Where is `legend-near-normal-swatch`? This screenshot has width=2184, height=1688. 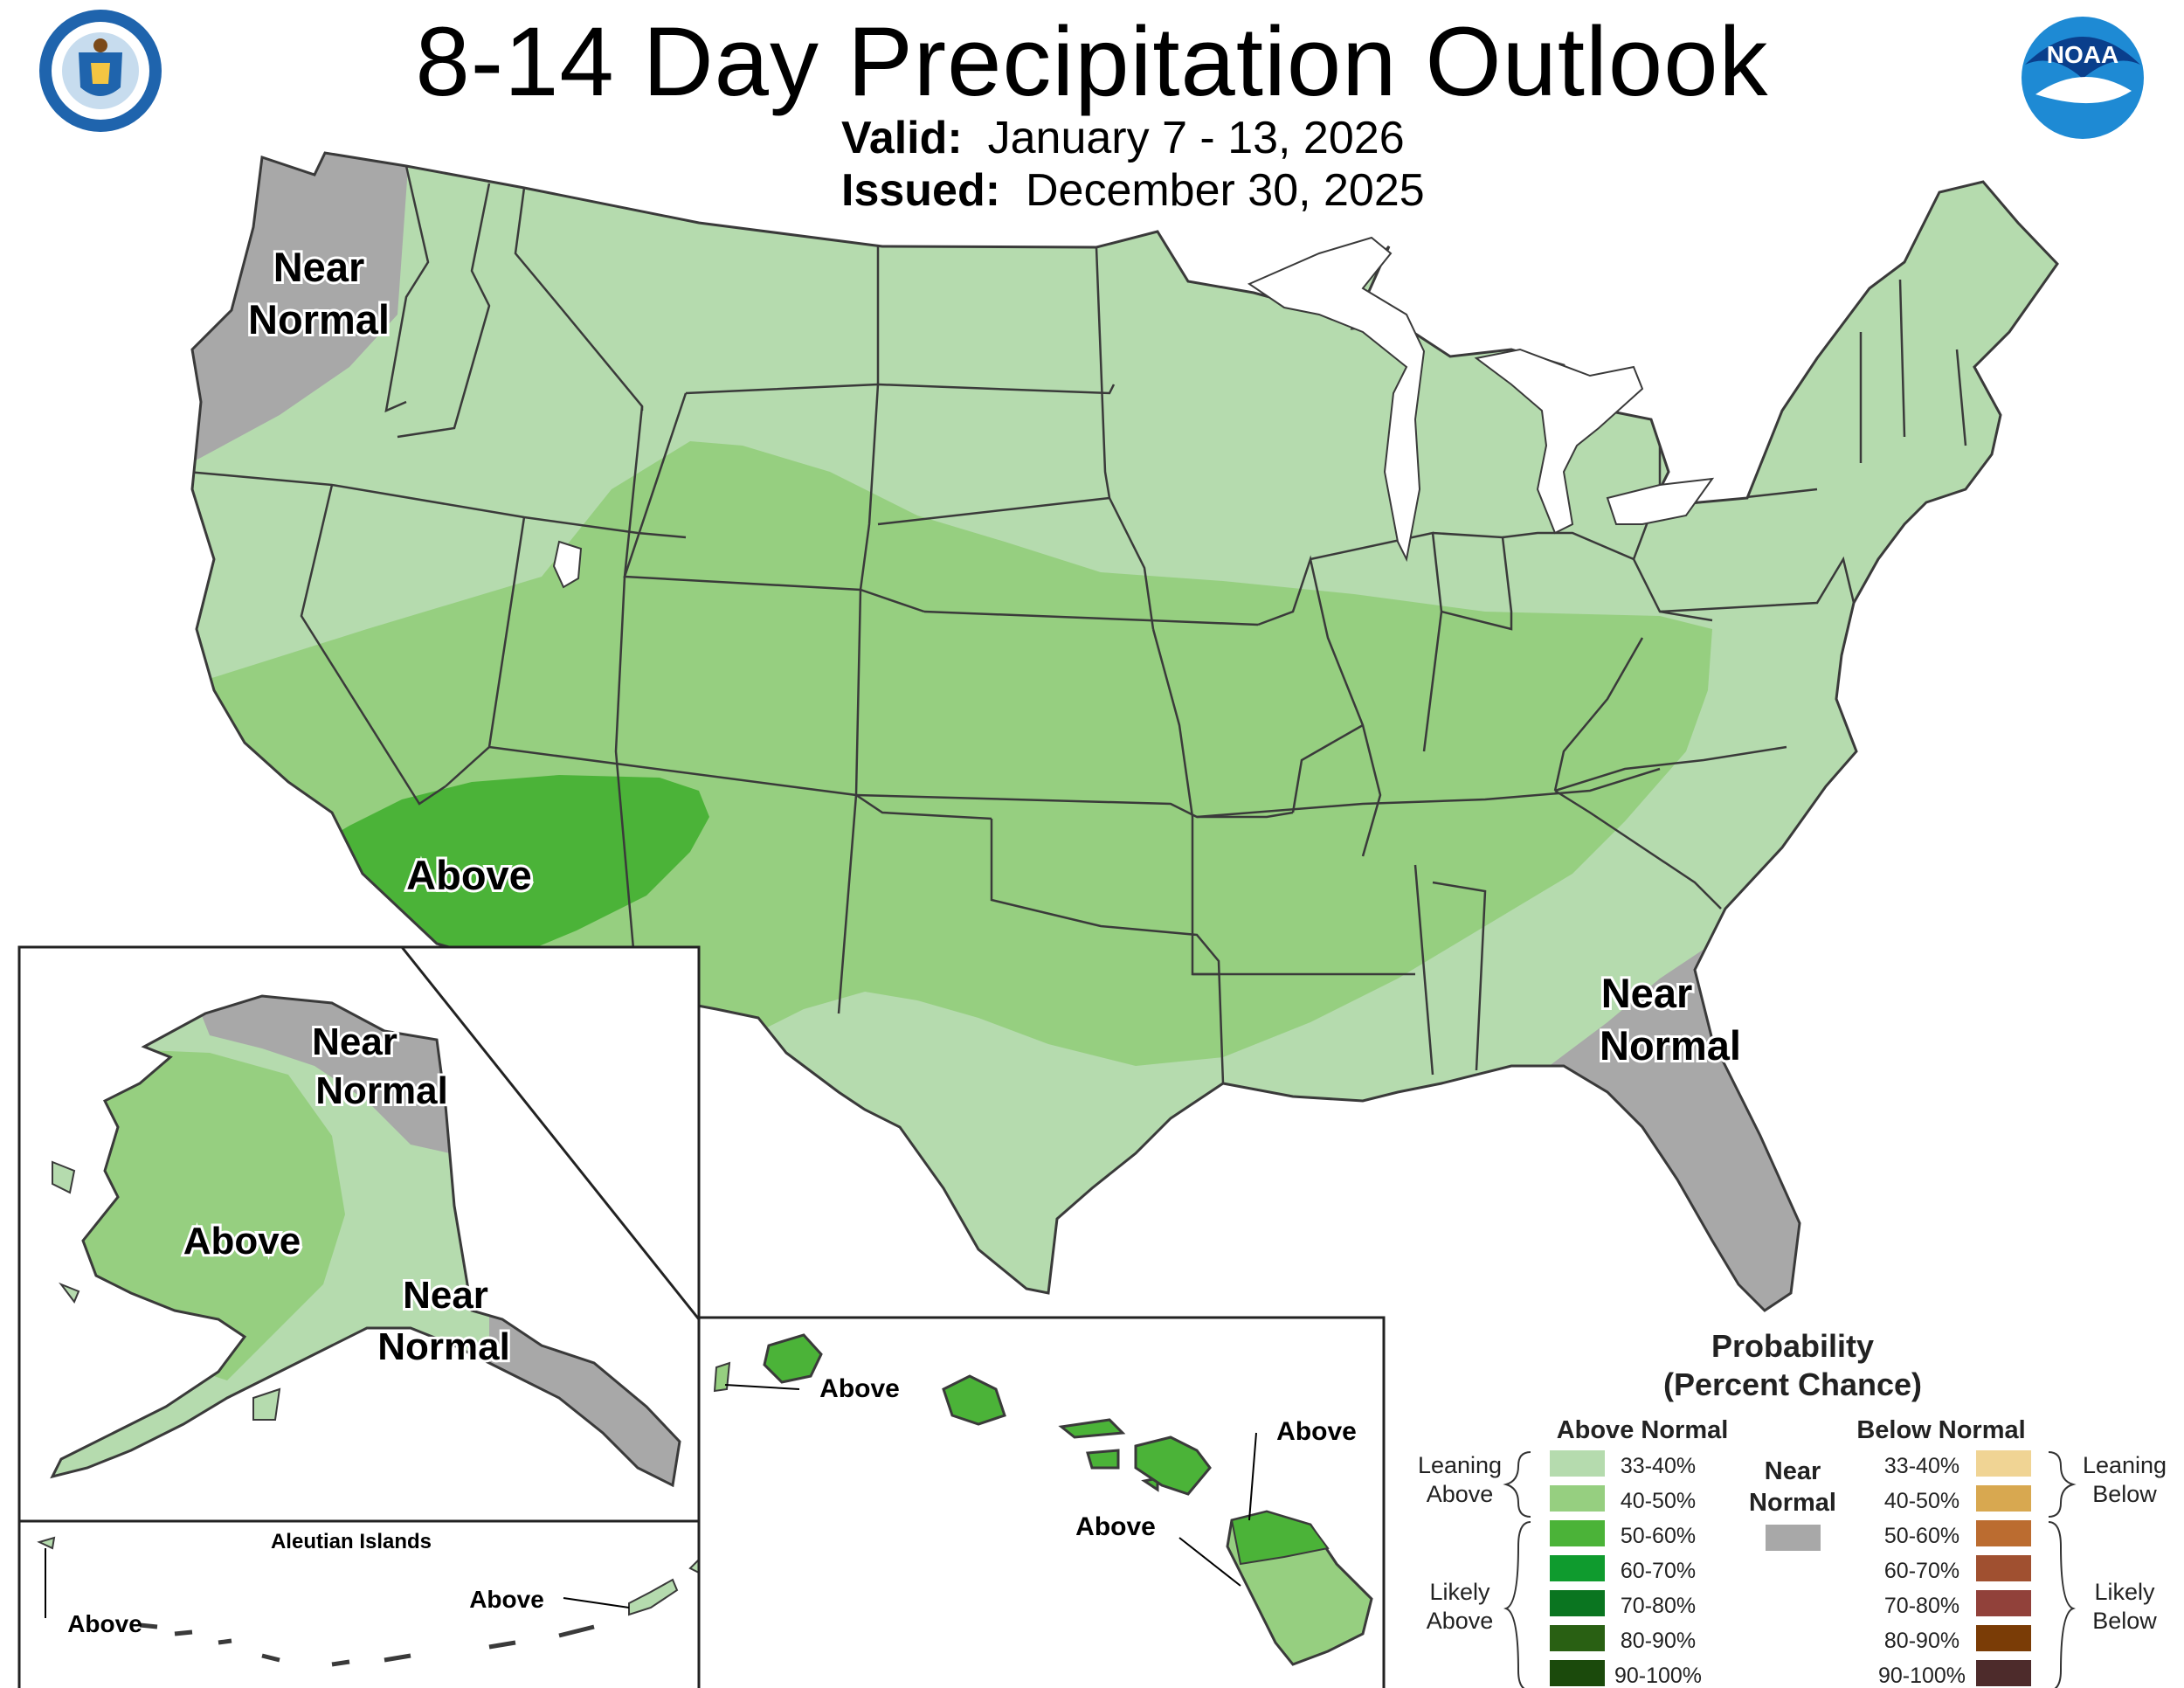
legend-near-normal-swatch is located at coordinates (1793, 1538).